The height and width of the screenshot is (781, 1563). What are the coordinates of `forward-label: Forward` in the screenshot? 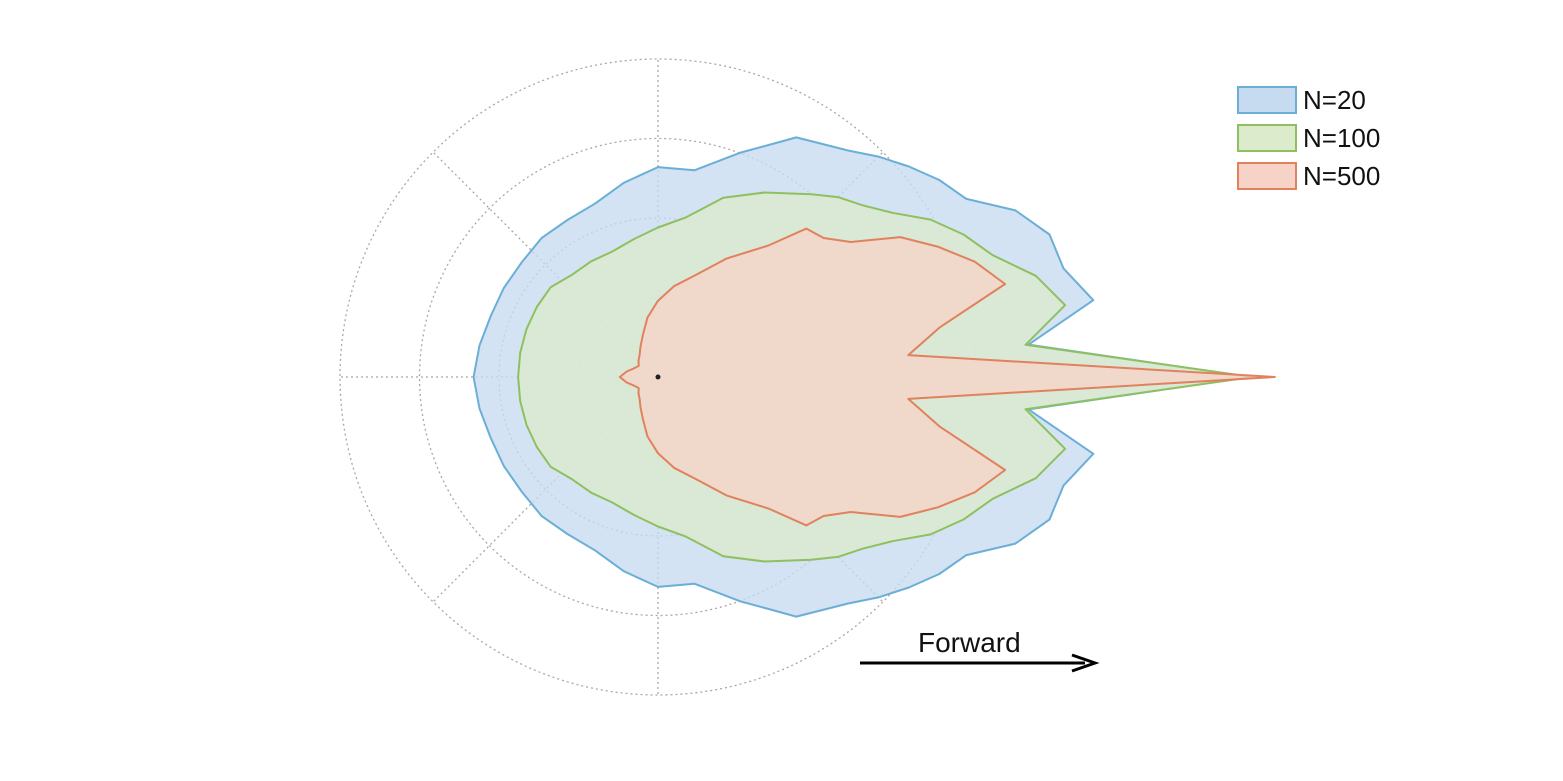 It's located at (969, 642).